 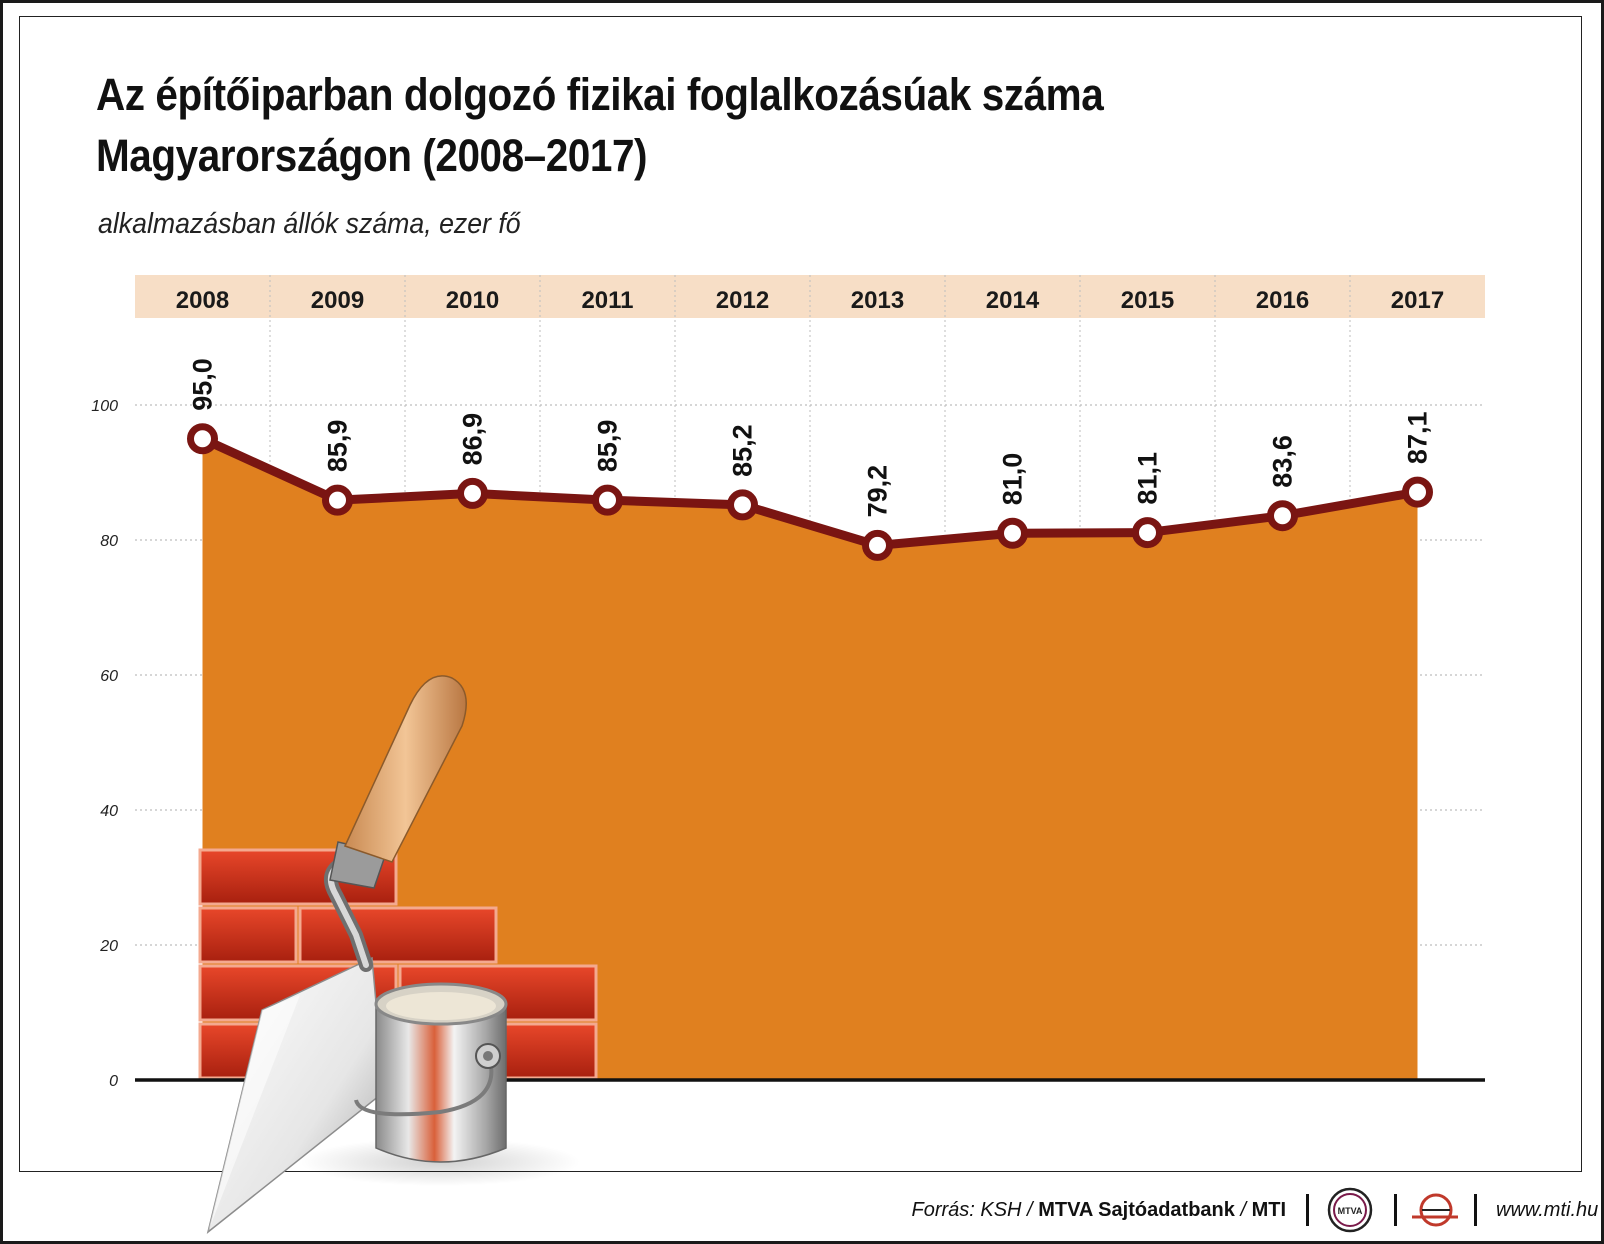 I want to click on source-credit: Forrás: KSH / MTVA Sajtóadatbank / MTI, so click(x=1098, y=1210).